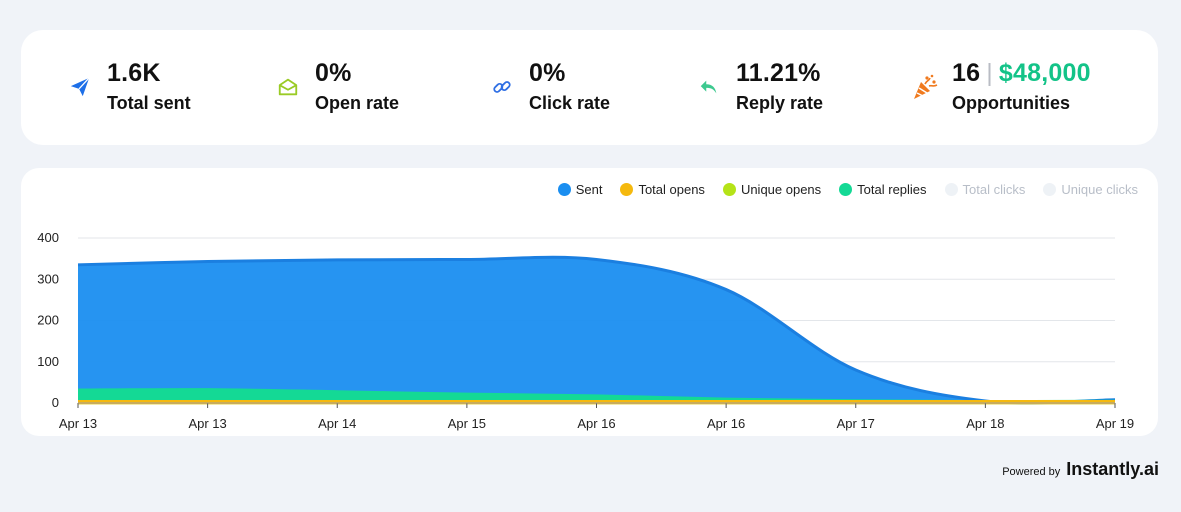  I want to click on opens-baseline, so click(596, 401).